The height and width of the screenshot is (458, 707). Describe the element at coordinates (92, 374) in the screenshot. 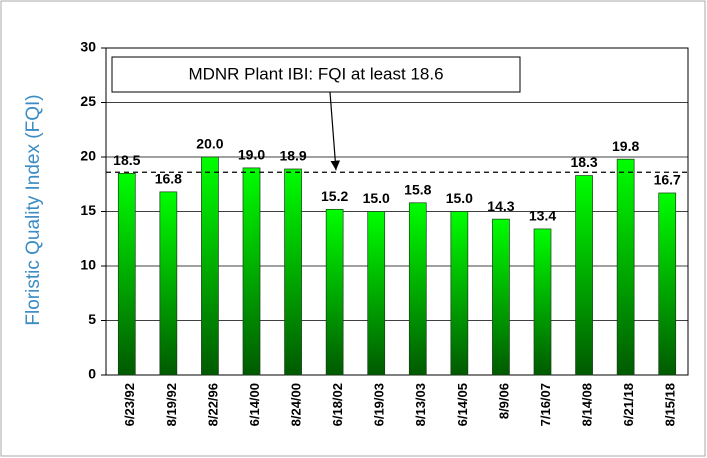

I see `y-tick-label: 0` at that location.